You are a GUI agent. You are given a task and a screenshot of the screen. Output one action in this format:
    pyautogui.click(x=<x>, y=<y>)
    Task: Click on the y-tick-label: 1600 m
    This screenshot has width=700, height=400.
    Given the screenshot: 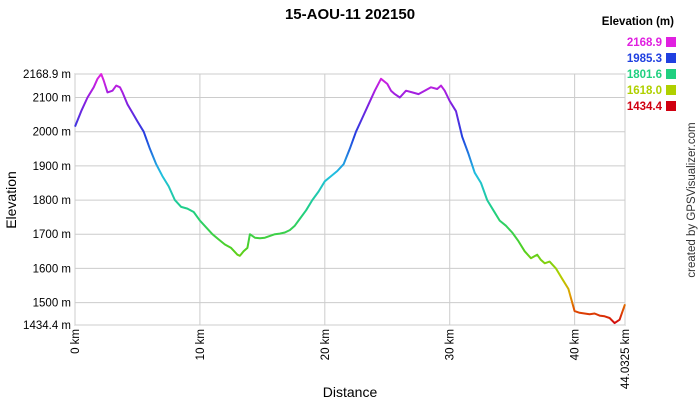 What is the action you would take?
    pyautogui.click(x=52, y=269)
    